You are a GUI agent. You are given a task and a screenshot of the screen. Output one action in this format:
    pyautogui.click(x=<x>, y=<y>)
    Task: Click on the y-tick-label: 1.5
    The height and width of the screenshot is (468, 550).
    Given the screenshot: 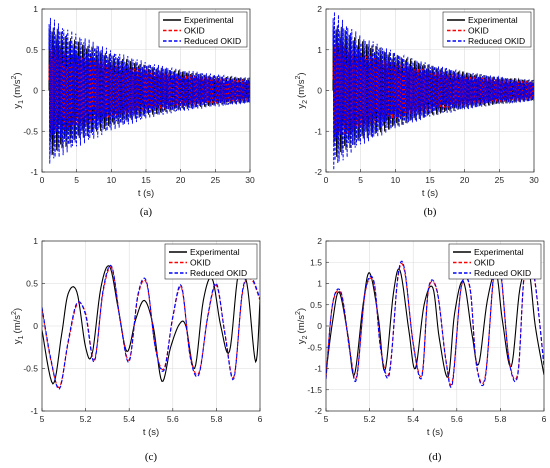 What is the action you would take?
    pyautogui.click(x=316, y=262)
    